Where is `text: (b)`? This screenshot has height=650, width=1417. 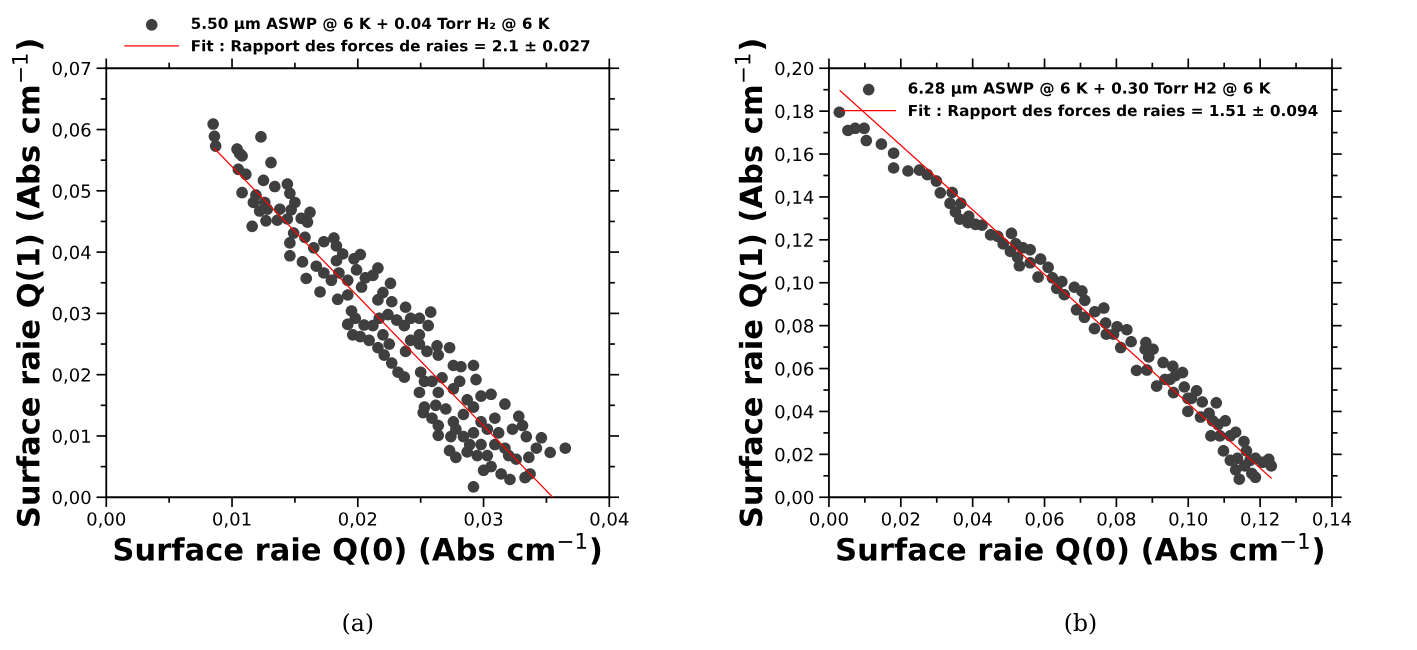 text: (b) is located at coordinates (1080, 624).